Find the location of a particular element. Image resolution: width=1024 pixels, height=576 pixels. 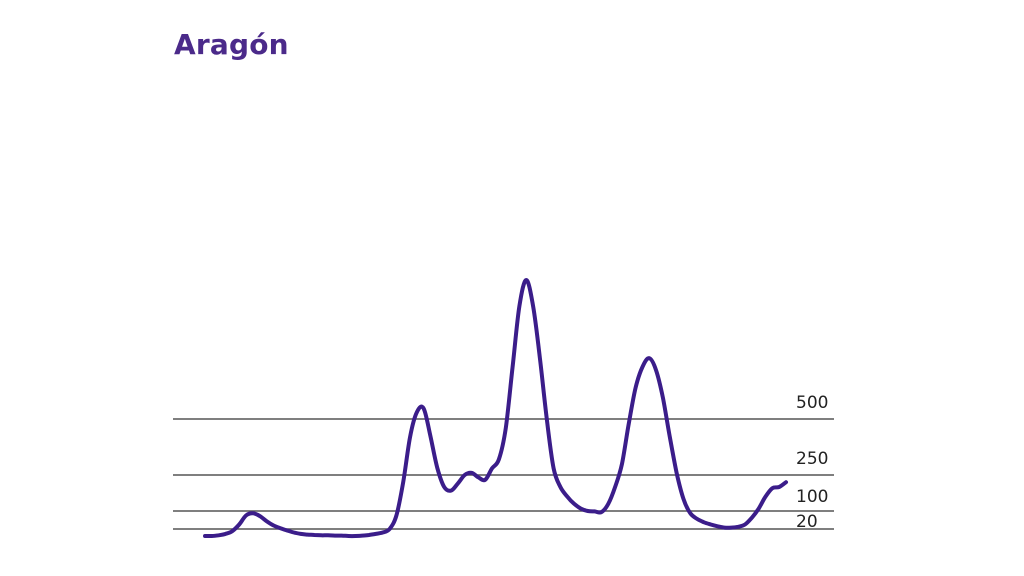

y-tick-label-250: 250 is located at coordinates (812, 459).